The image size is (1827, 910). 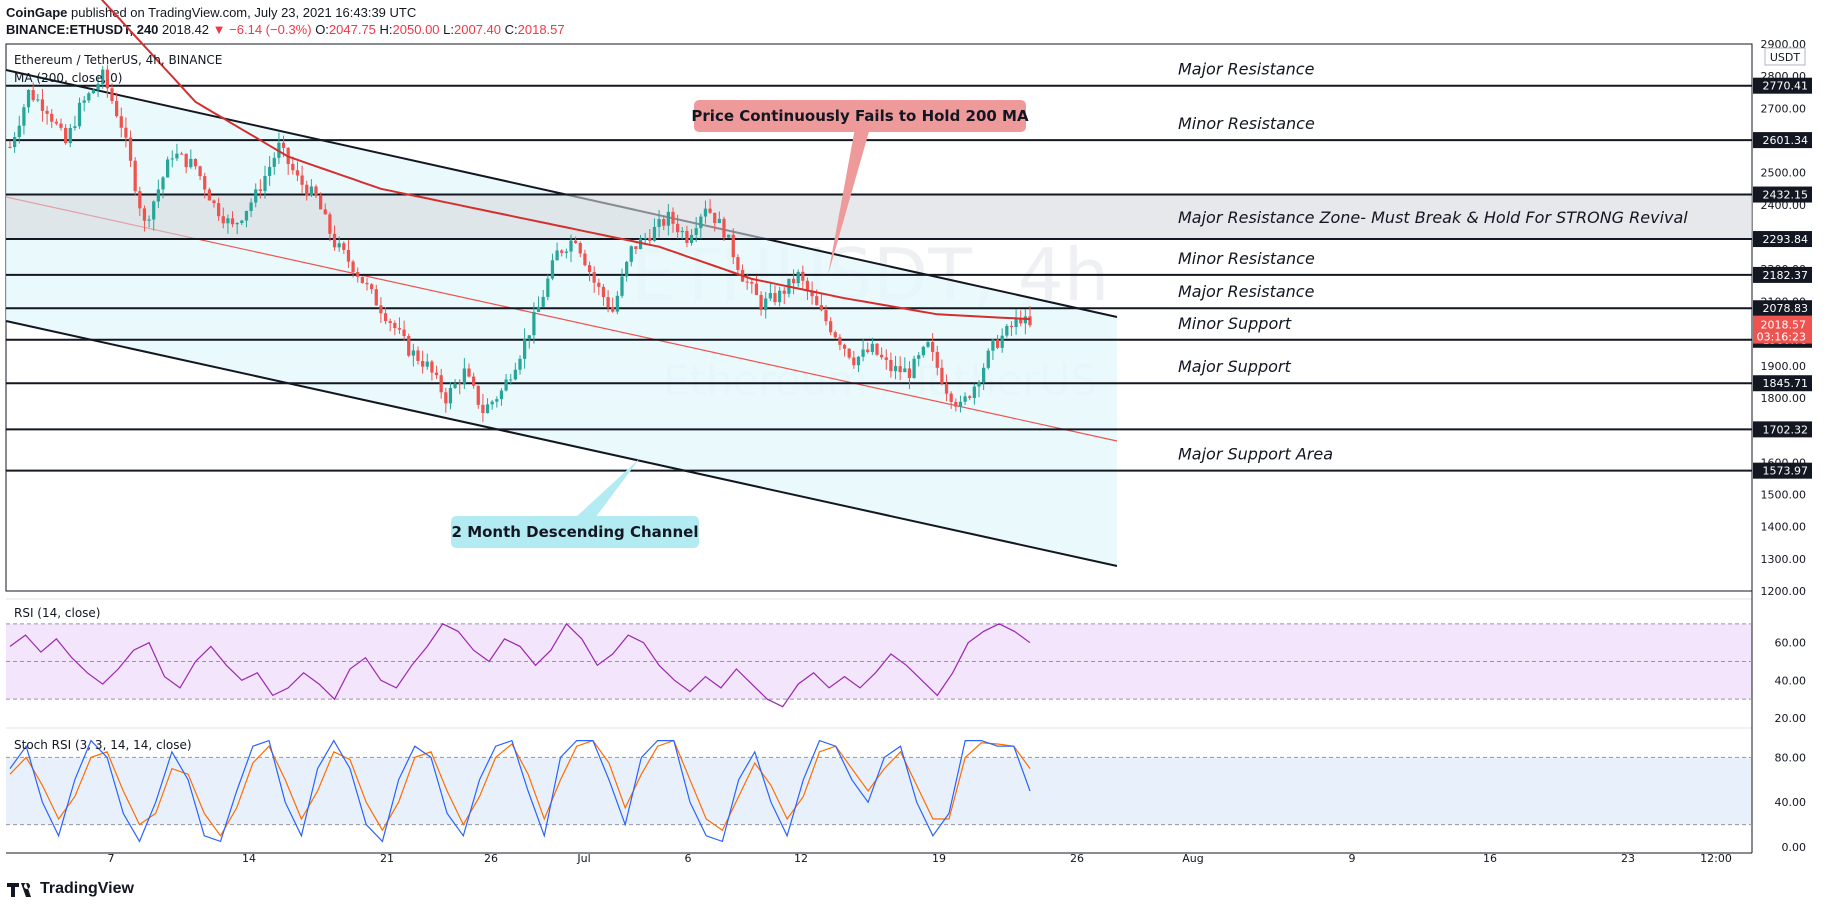 I want to click on symbol-label: BINANCE:ETHUSDT, 240, so click(x=82, y=29).